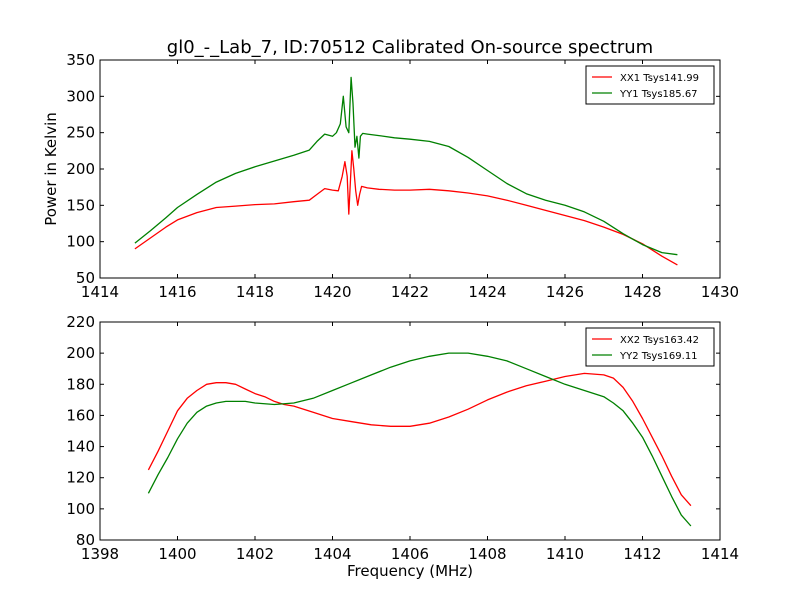 The width and height of the screenshot is (800, 600). I want to click on series-line-xx1, so click(406, 208).